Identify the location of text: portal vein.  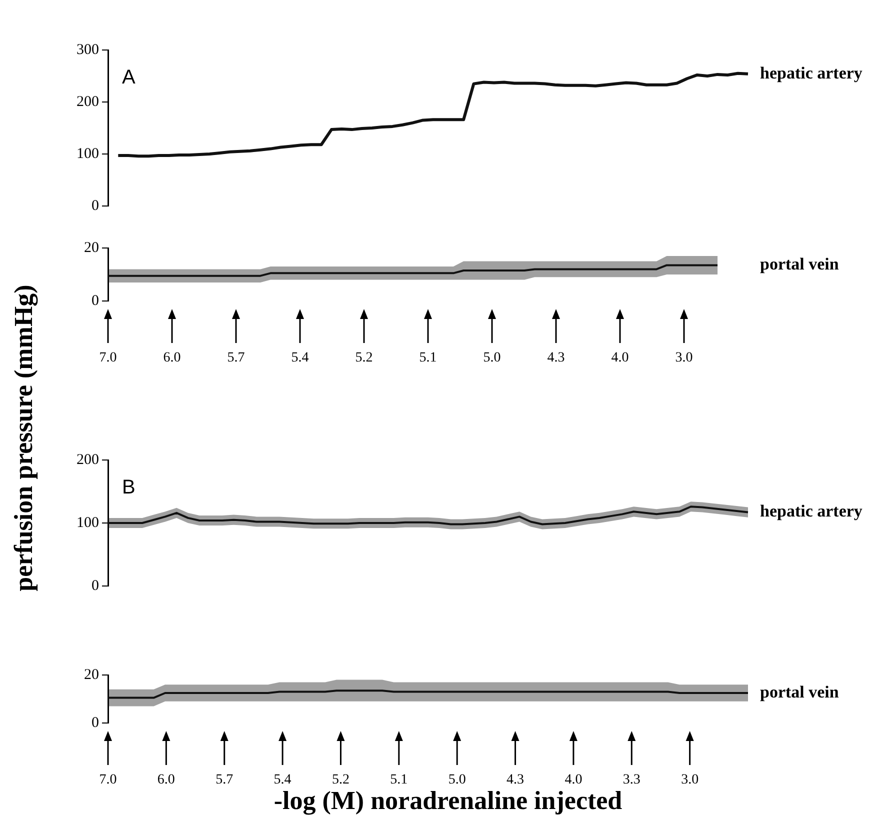
(800, 264).